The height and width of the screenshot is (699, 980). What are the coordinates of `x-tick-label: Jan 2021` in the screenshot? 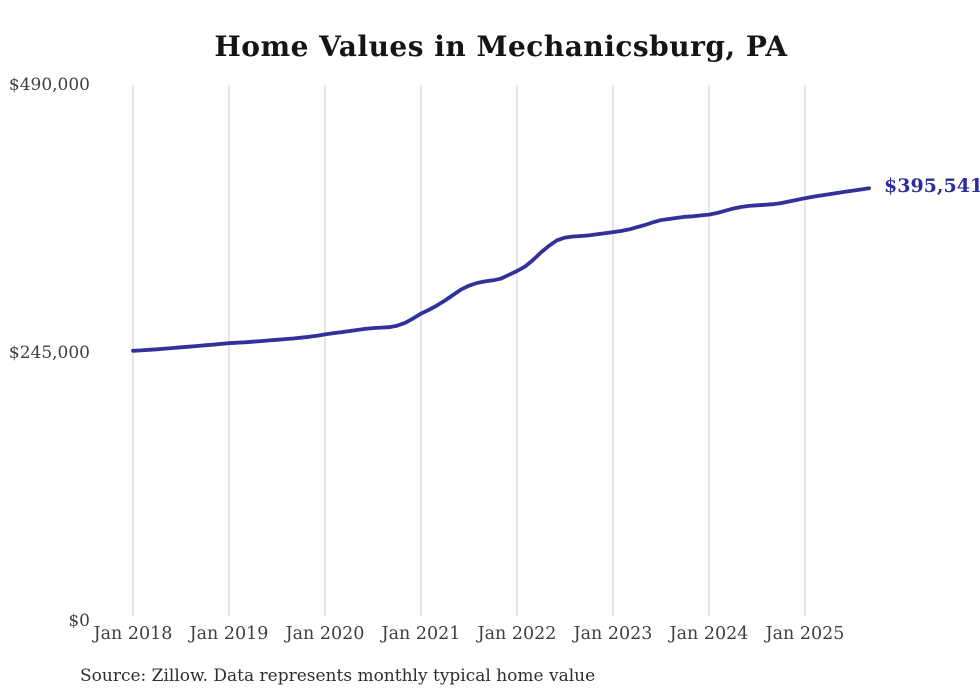 It's located at (421, 634).